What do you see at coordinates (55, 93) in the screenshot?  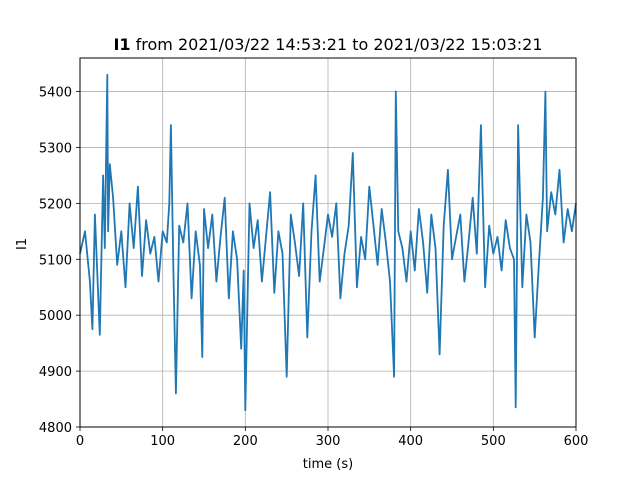 I see `y-tick-label: 5400` at bounding box center [55, 93].